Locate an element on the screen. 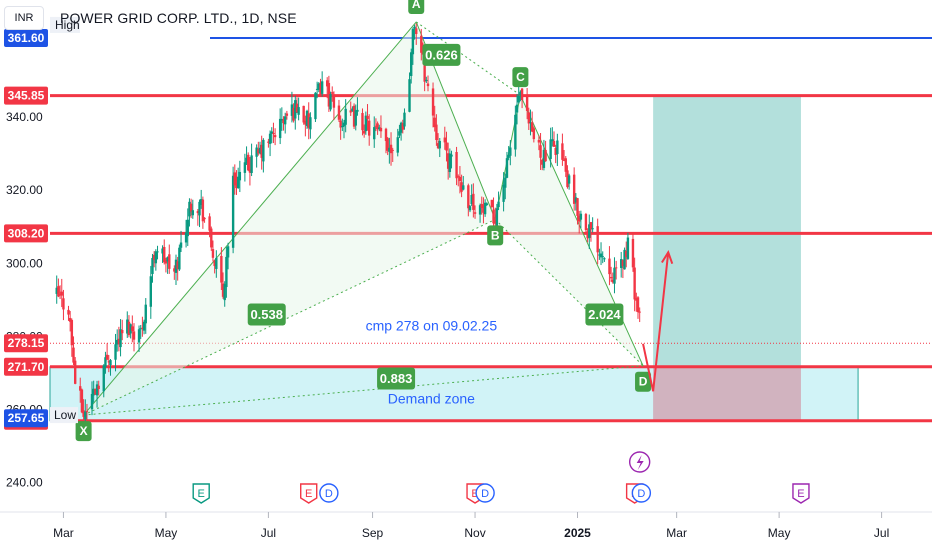 This screenshot has height=550, width=932. pattern-point-x: X is located at coordinates (83, 431).